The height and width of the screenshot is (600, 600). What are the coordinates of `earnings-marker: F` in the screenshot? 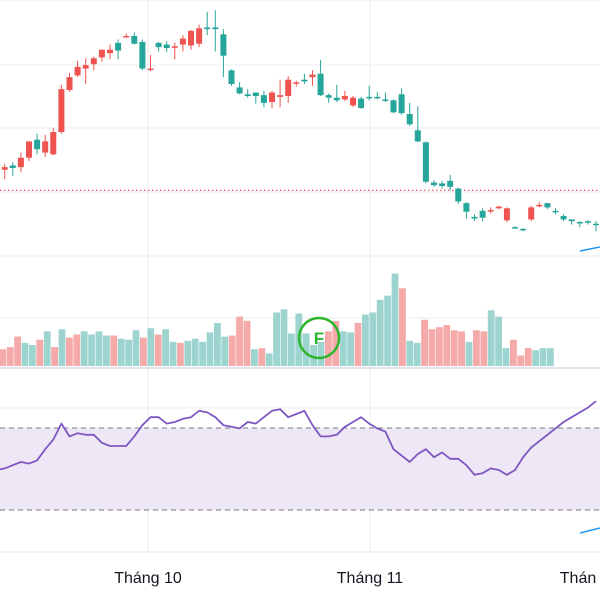 It's located at (319, 338).